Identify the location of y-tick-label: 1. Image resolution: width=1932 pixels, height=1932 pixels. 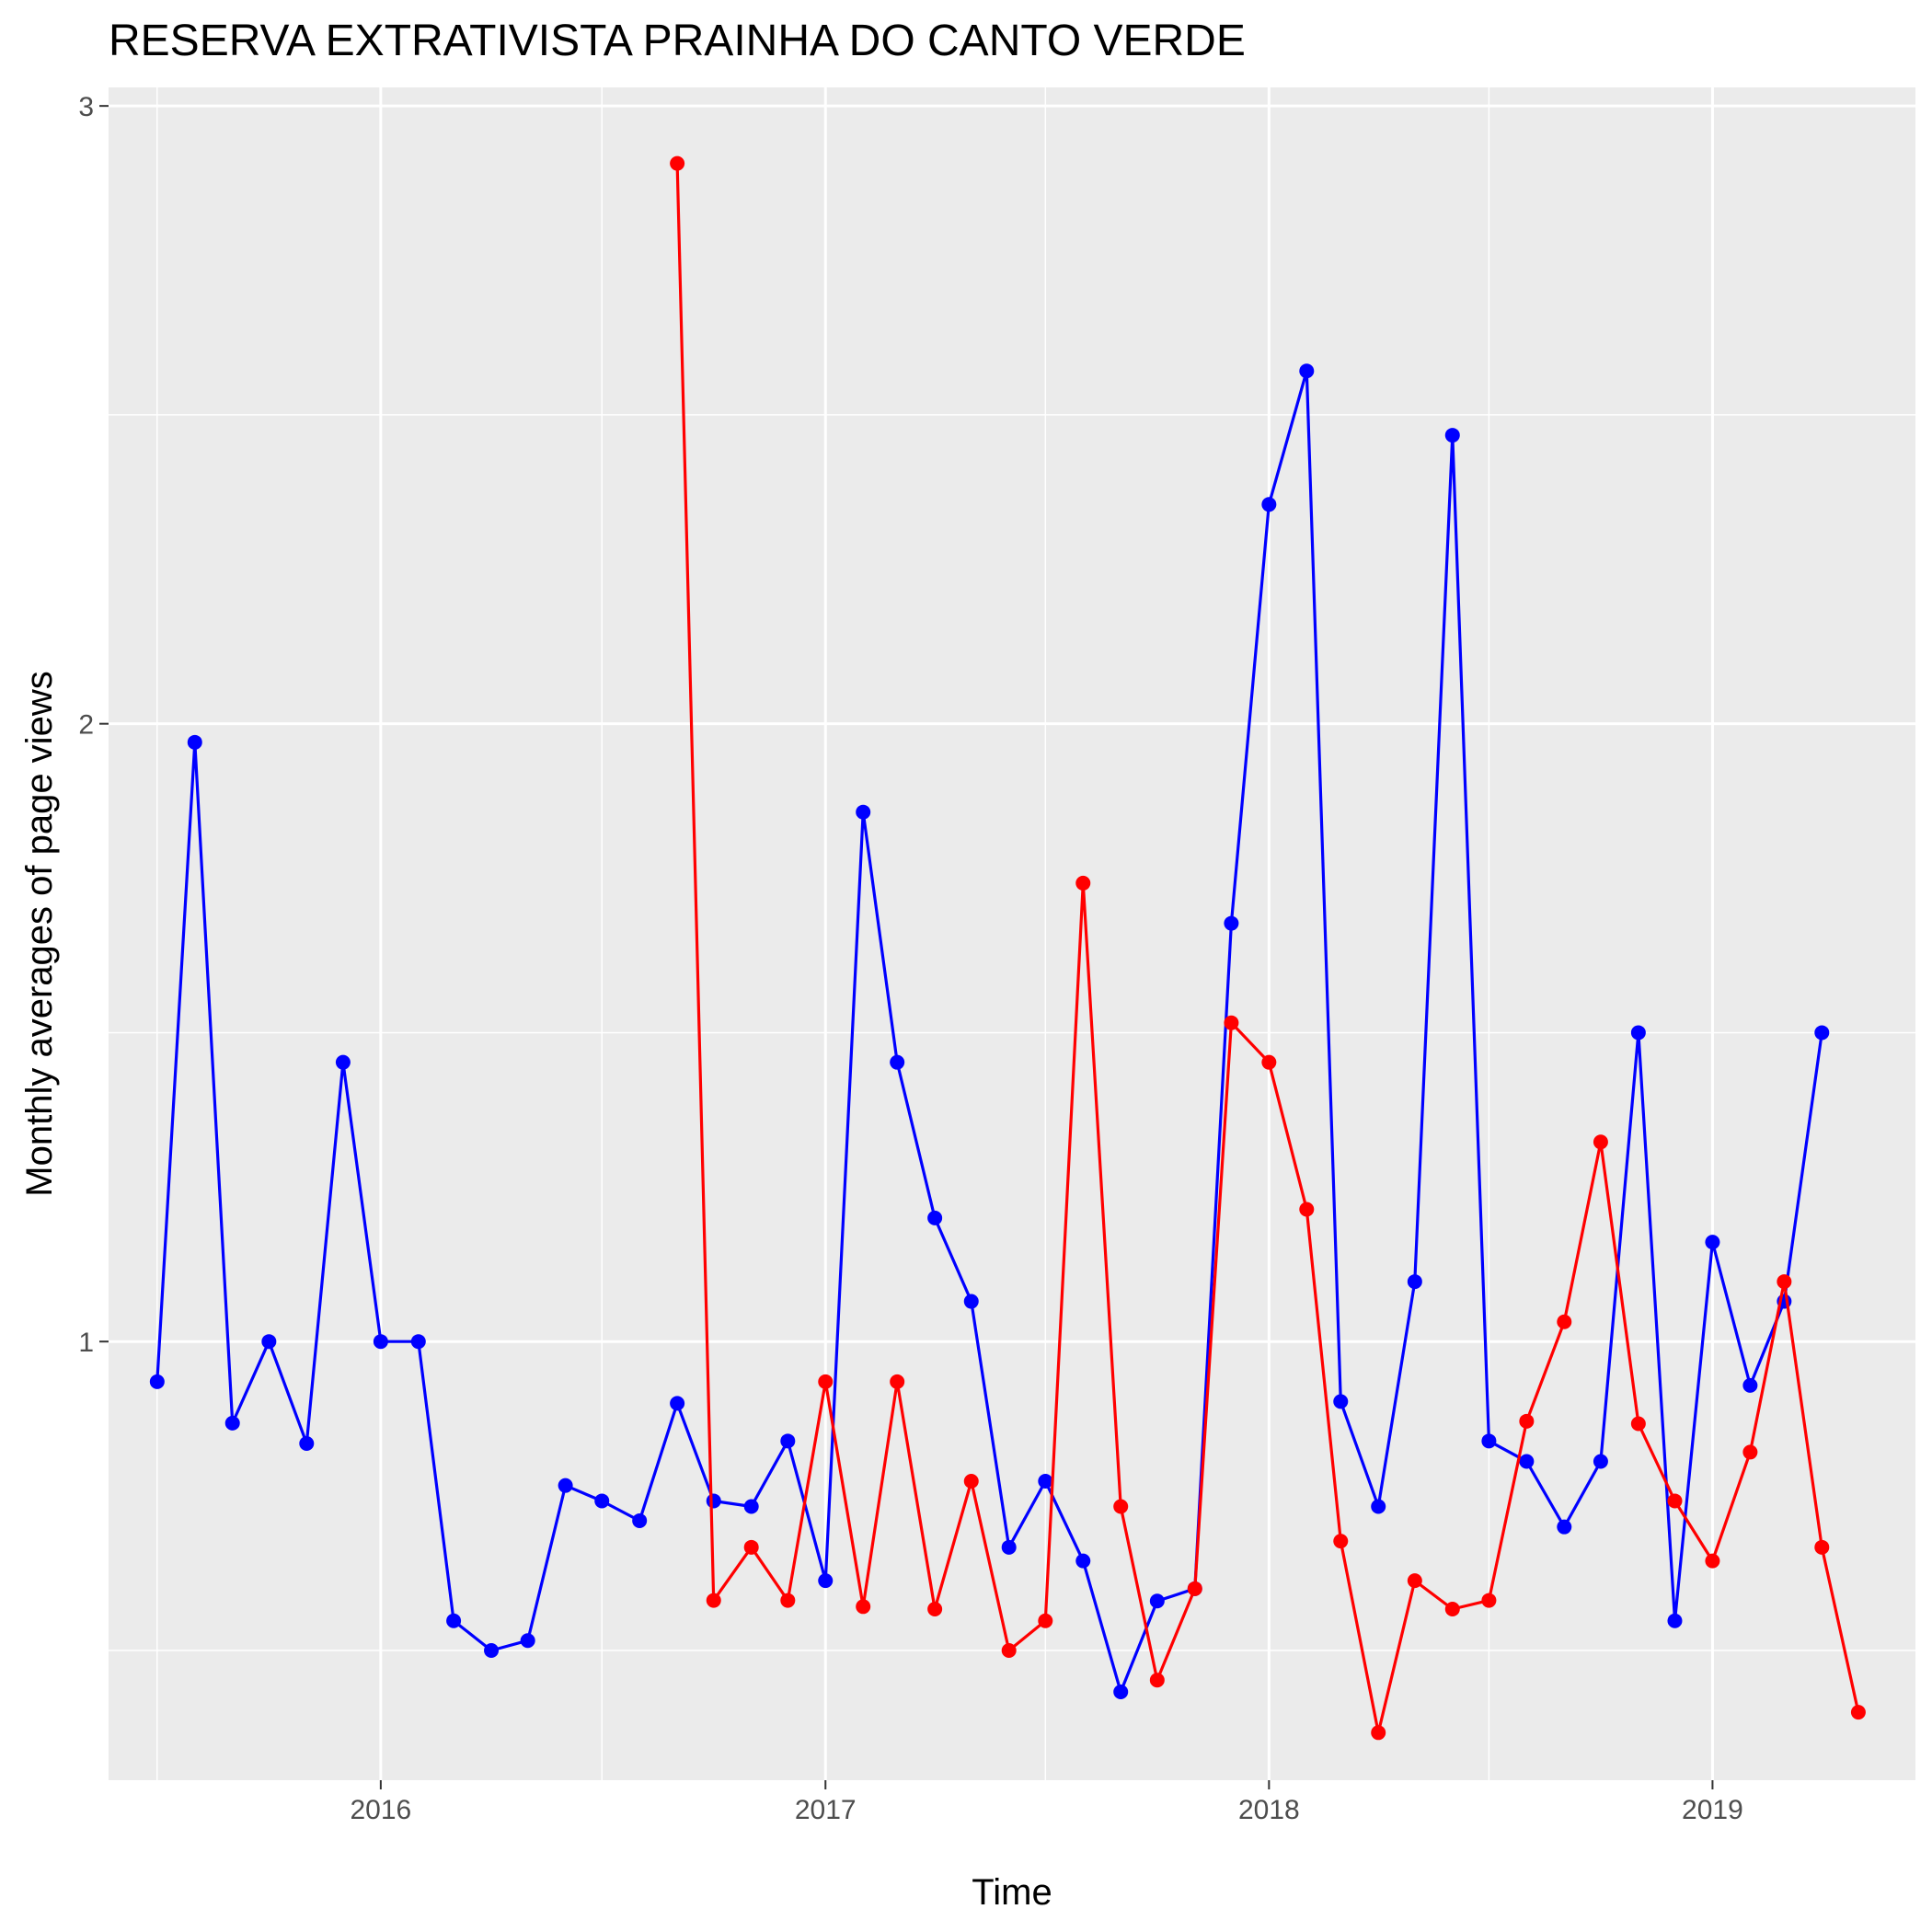
(86, 1343).